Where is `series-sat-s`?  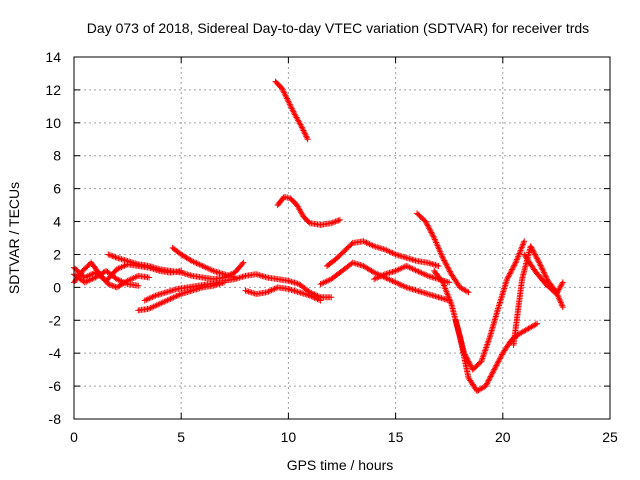 series-sat-s is located at coordinates (543, 274).